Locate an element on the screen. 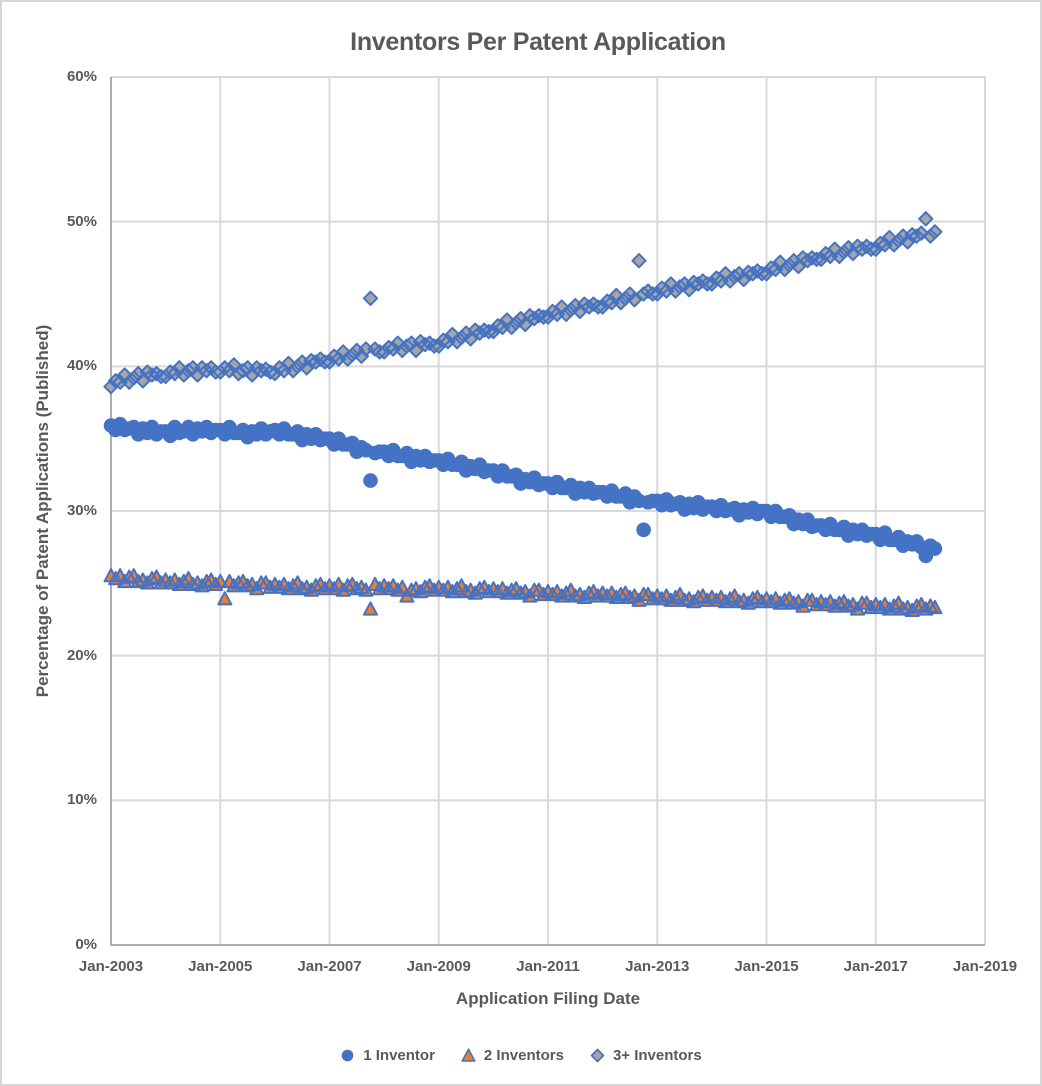  x-tick-label: Jan-2013 is located at coordinates (657, 966).